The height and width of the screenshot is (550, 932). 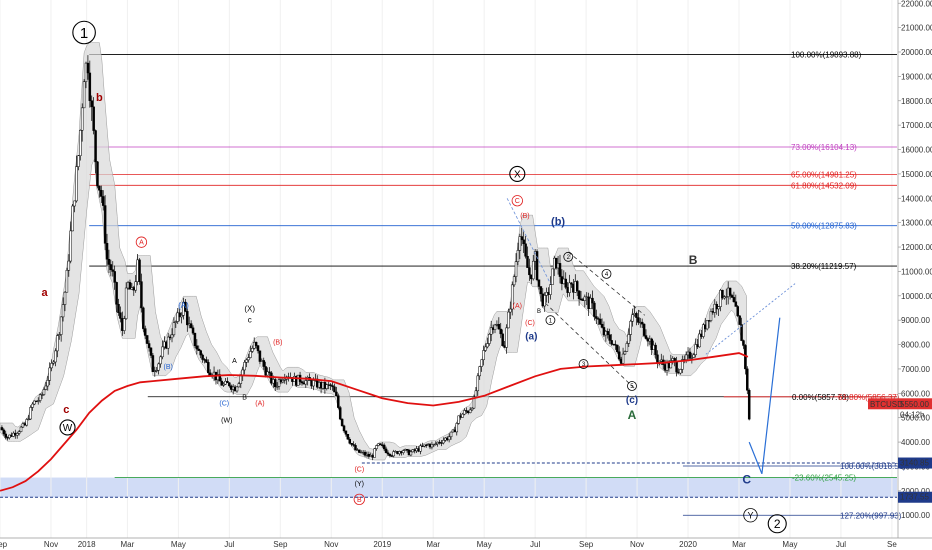 What do you see at coordinates (915, 320) in the screenshot?
I see `price-tick-label: 9000.00` at bounding box center [915, 320].